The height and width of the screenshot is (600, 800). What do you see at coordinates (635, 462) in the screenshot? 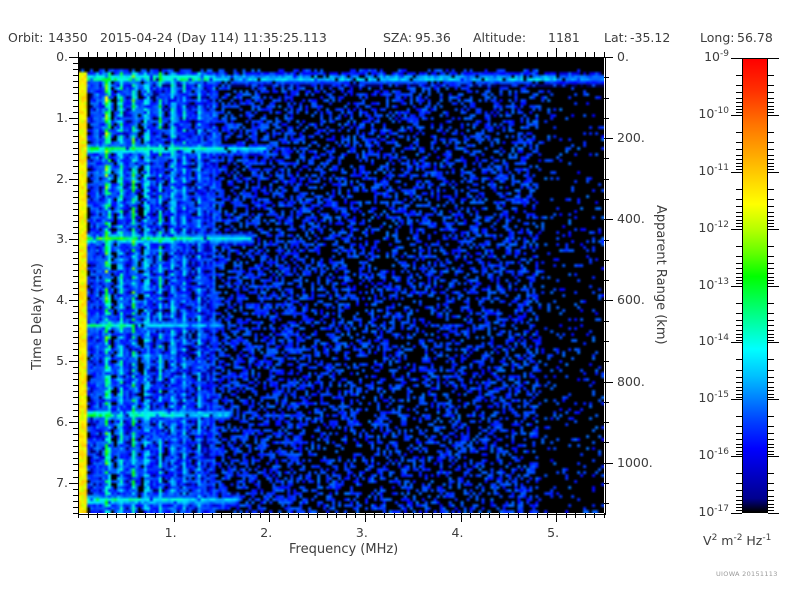
I see `y2-tick-label: 1000.` at bounding box center [635, 462].